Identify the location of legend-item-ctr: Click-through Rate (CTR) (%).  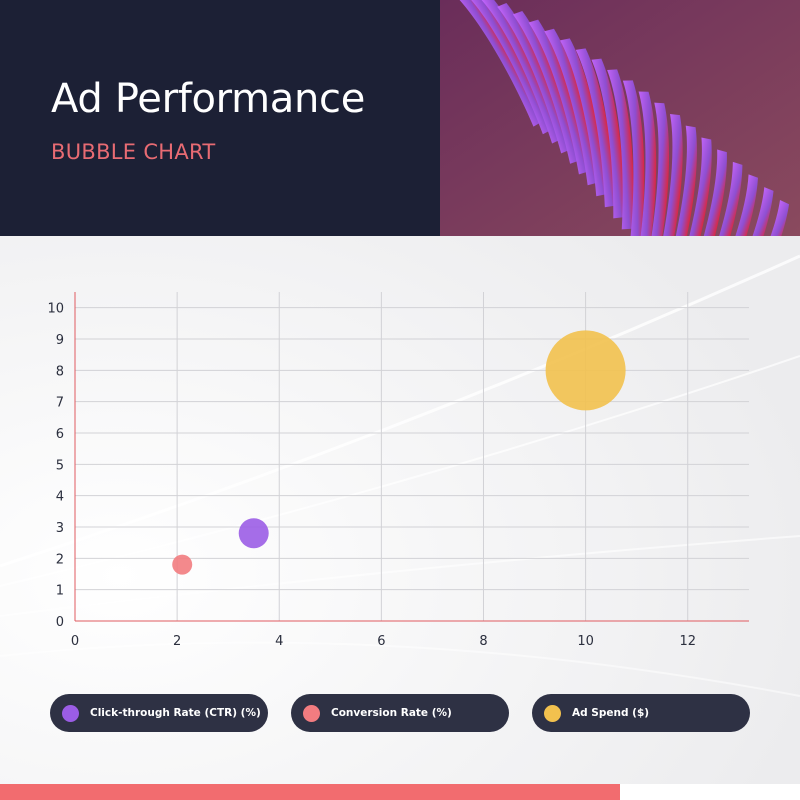
(159, 713).